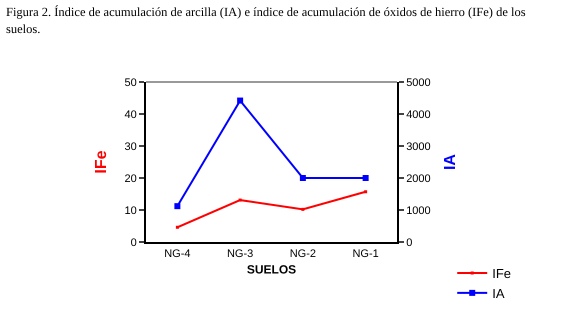  I want to click on y2-tick-label: 1000, so click(418, 210).